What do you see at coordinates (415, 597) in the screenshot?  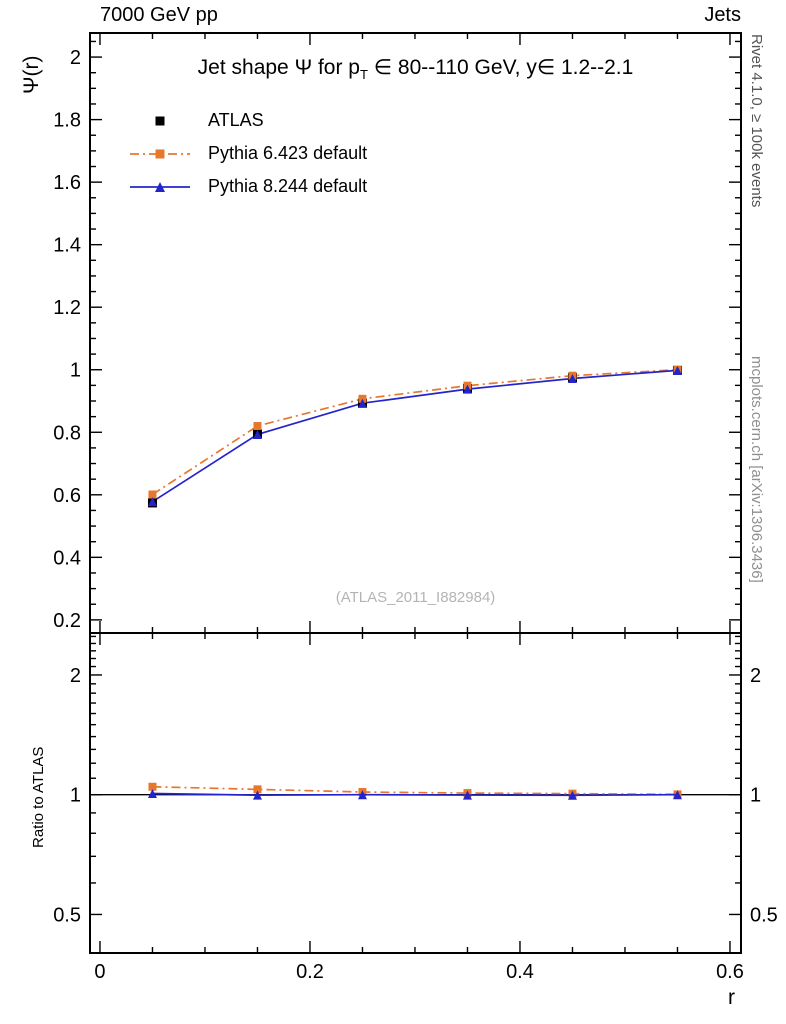 I see `analysis-id-watermark: (ATLAS_2011_I882984)` at bounding box center [415, 597].